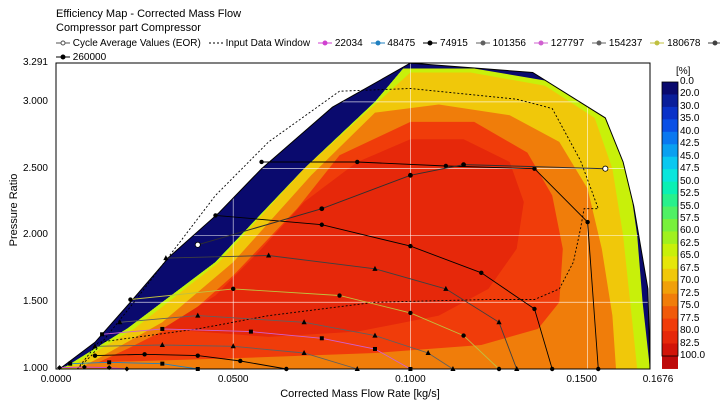 The height and width of the screenshot is (405, 720). What do you see at coordinates (690, 231) in the screenshot?
I see `colorbar-label: 60.0` at bounding box center [690, 231].